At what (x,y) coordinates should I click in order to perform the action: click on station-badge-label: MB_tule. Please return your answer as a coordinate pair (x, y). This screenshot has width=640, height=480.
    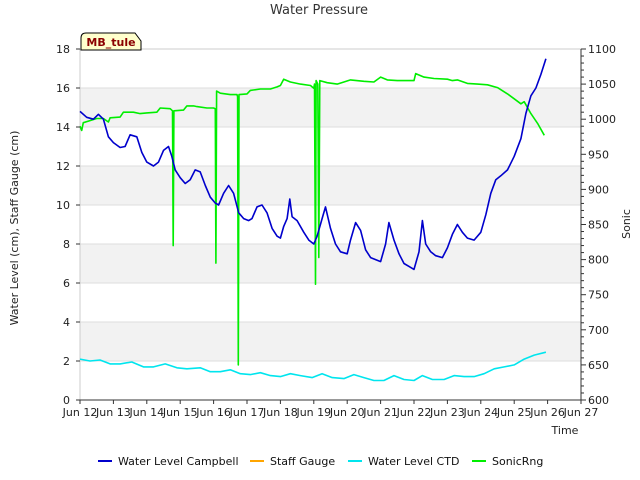
    Looking at the image, I should click on (110, 42).